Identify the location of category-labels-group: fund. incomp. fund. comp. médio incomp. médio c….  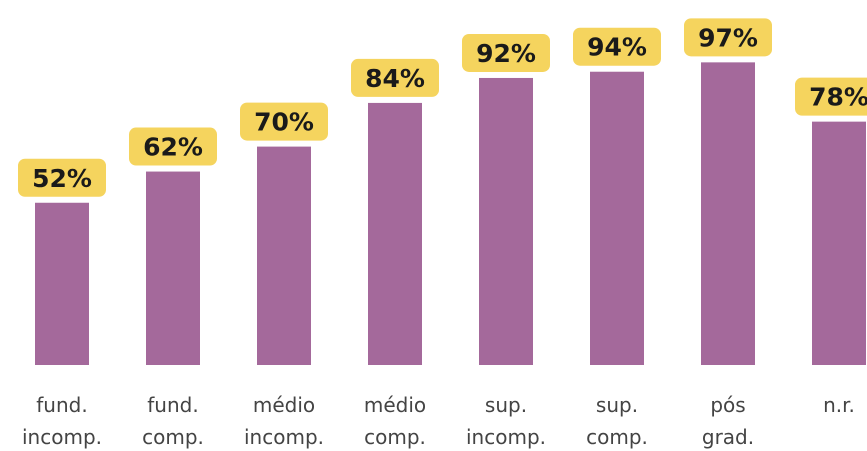
(438, 421).